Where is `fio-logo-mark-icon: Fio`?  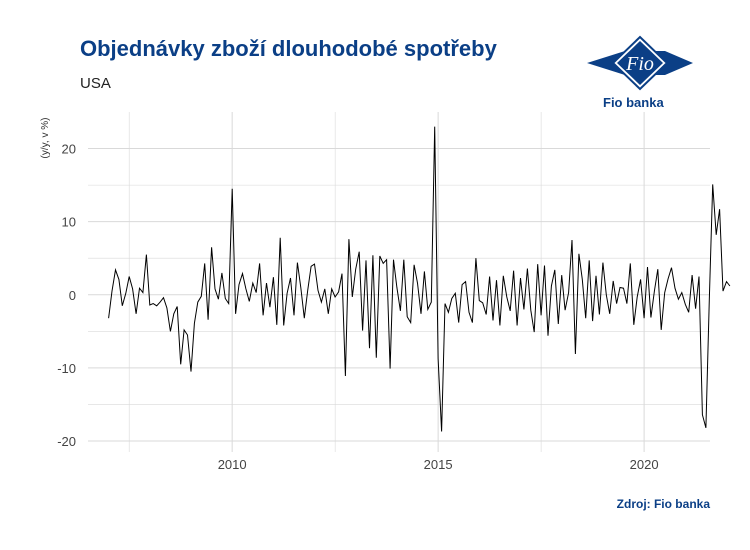 fio-logo-mark-icon: Fio is located at coordinates (640, 63).